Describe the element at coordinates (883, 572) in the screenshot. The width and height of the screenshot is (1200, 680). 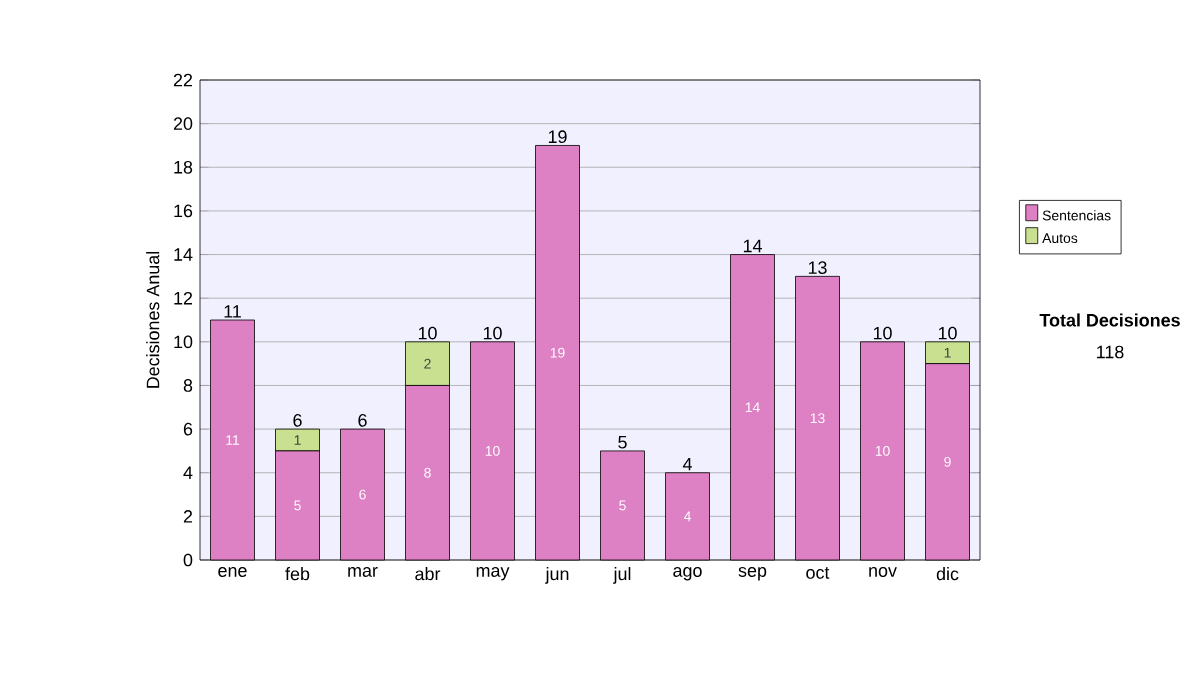
I see `x-tick-label: nov` at that location.